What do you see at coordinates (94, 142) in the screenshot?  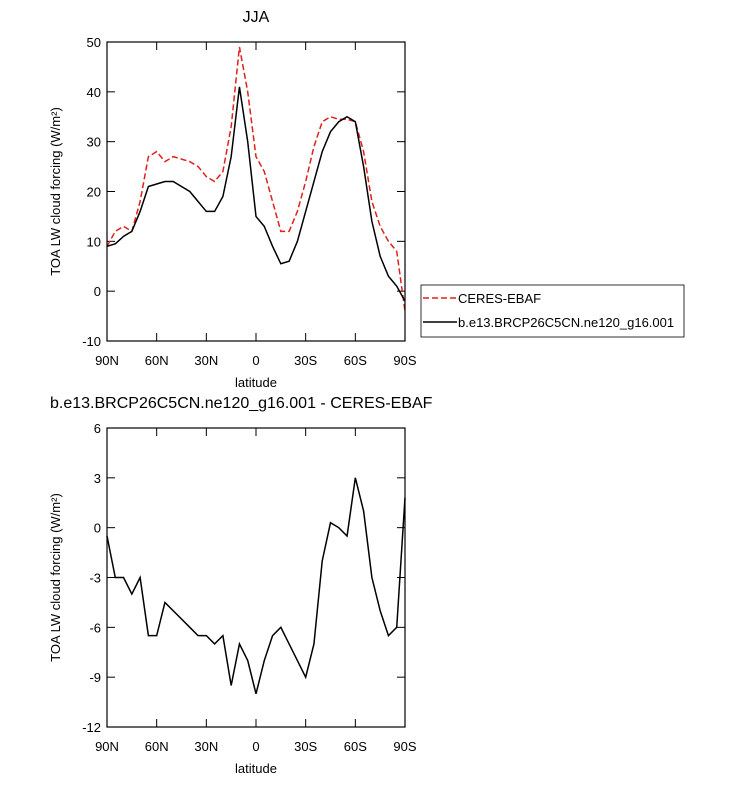 I see `y-tick-label: 30` at bounding box center [94, 142].